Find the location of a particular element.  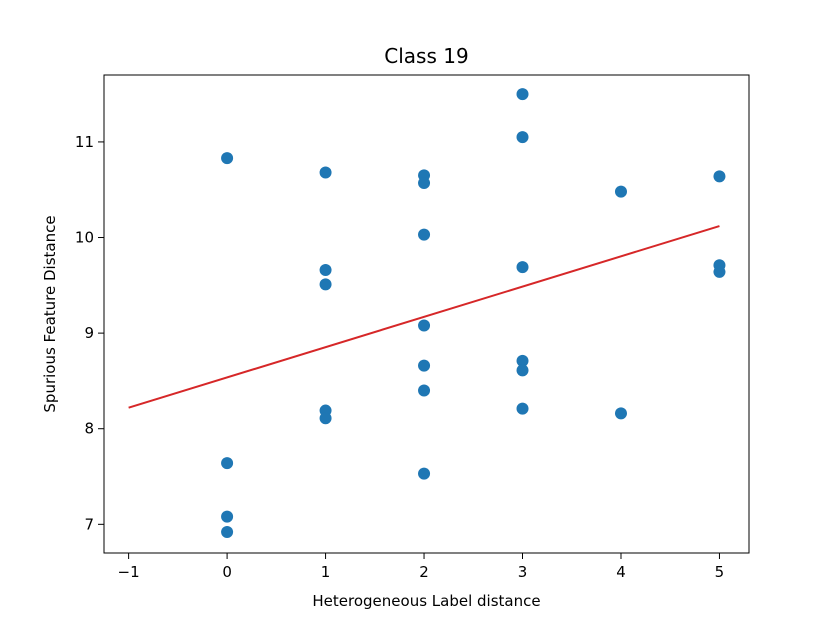

x-tick-label: 4 is located at coordinates (621, 572).